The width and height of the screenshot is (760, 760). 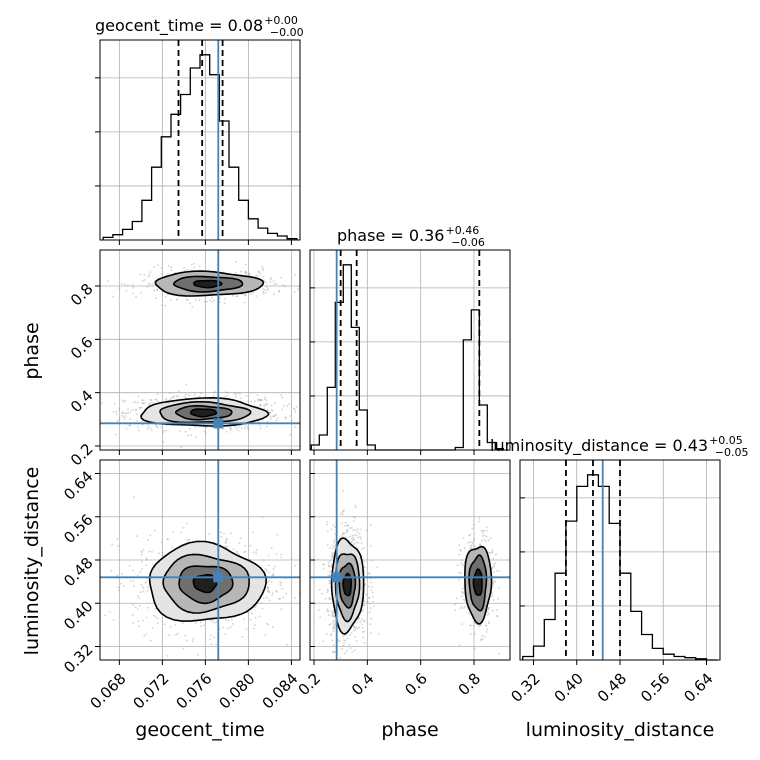 What do you see at coordinates (200, 147) in the screenshot?
I see `histogram-geocent-time` at bounding box center [200, 147].